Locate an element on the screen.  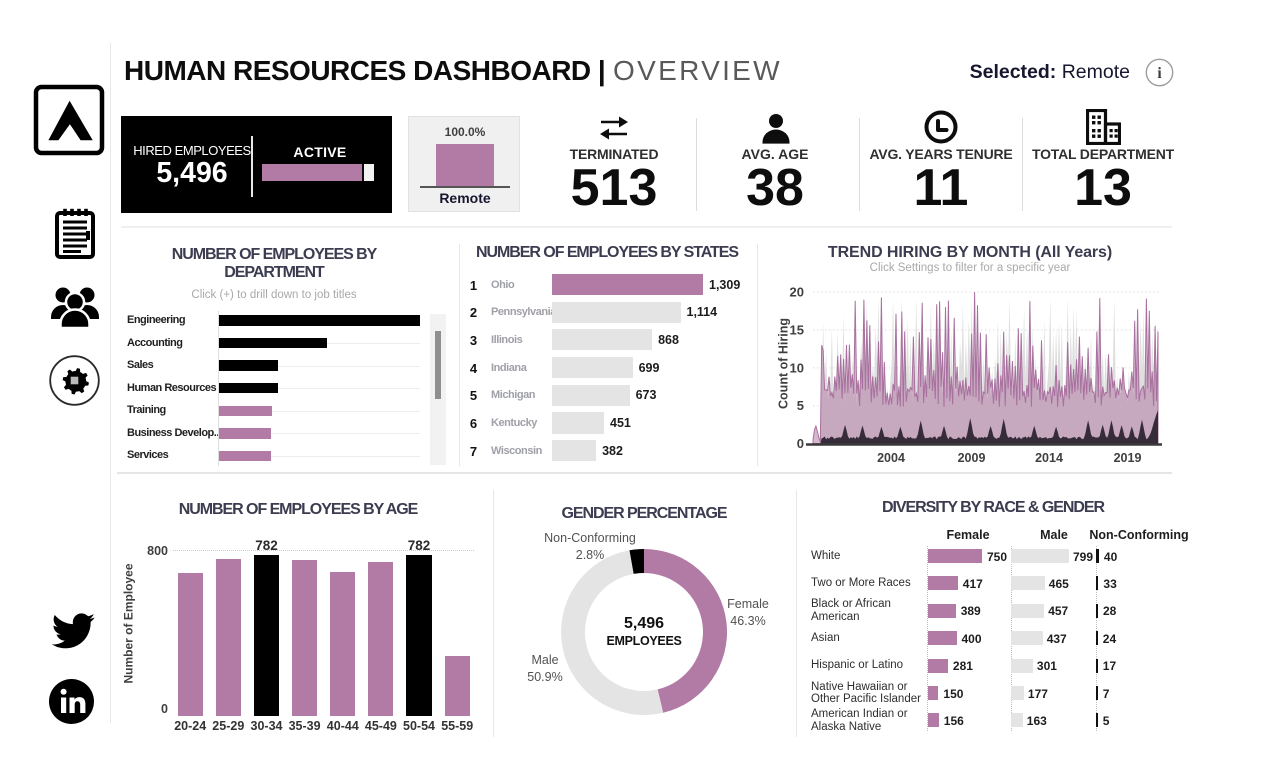
svg-text: 2009 is located at coordinates (972, 458).